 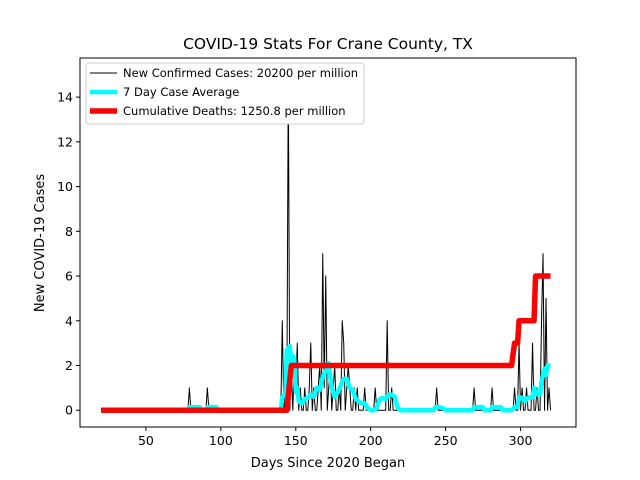 I want to click on x-tick-label: 300, so click(x=521, y=440).